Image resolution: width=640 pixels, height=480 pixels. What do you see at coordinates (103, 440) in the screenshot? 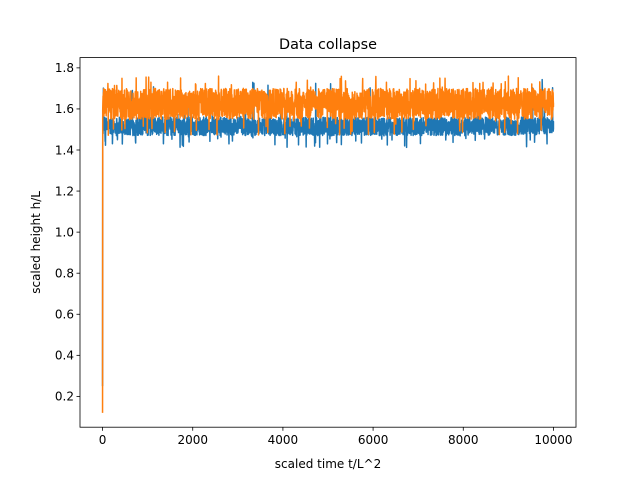
I see `x-tick-label: 0` at bounding box center [103, 440].